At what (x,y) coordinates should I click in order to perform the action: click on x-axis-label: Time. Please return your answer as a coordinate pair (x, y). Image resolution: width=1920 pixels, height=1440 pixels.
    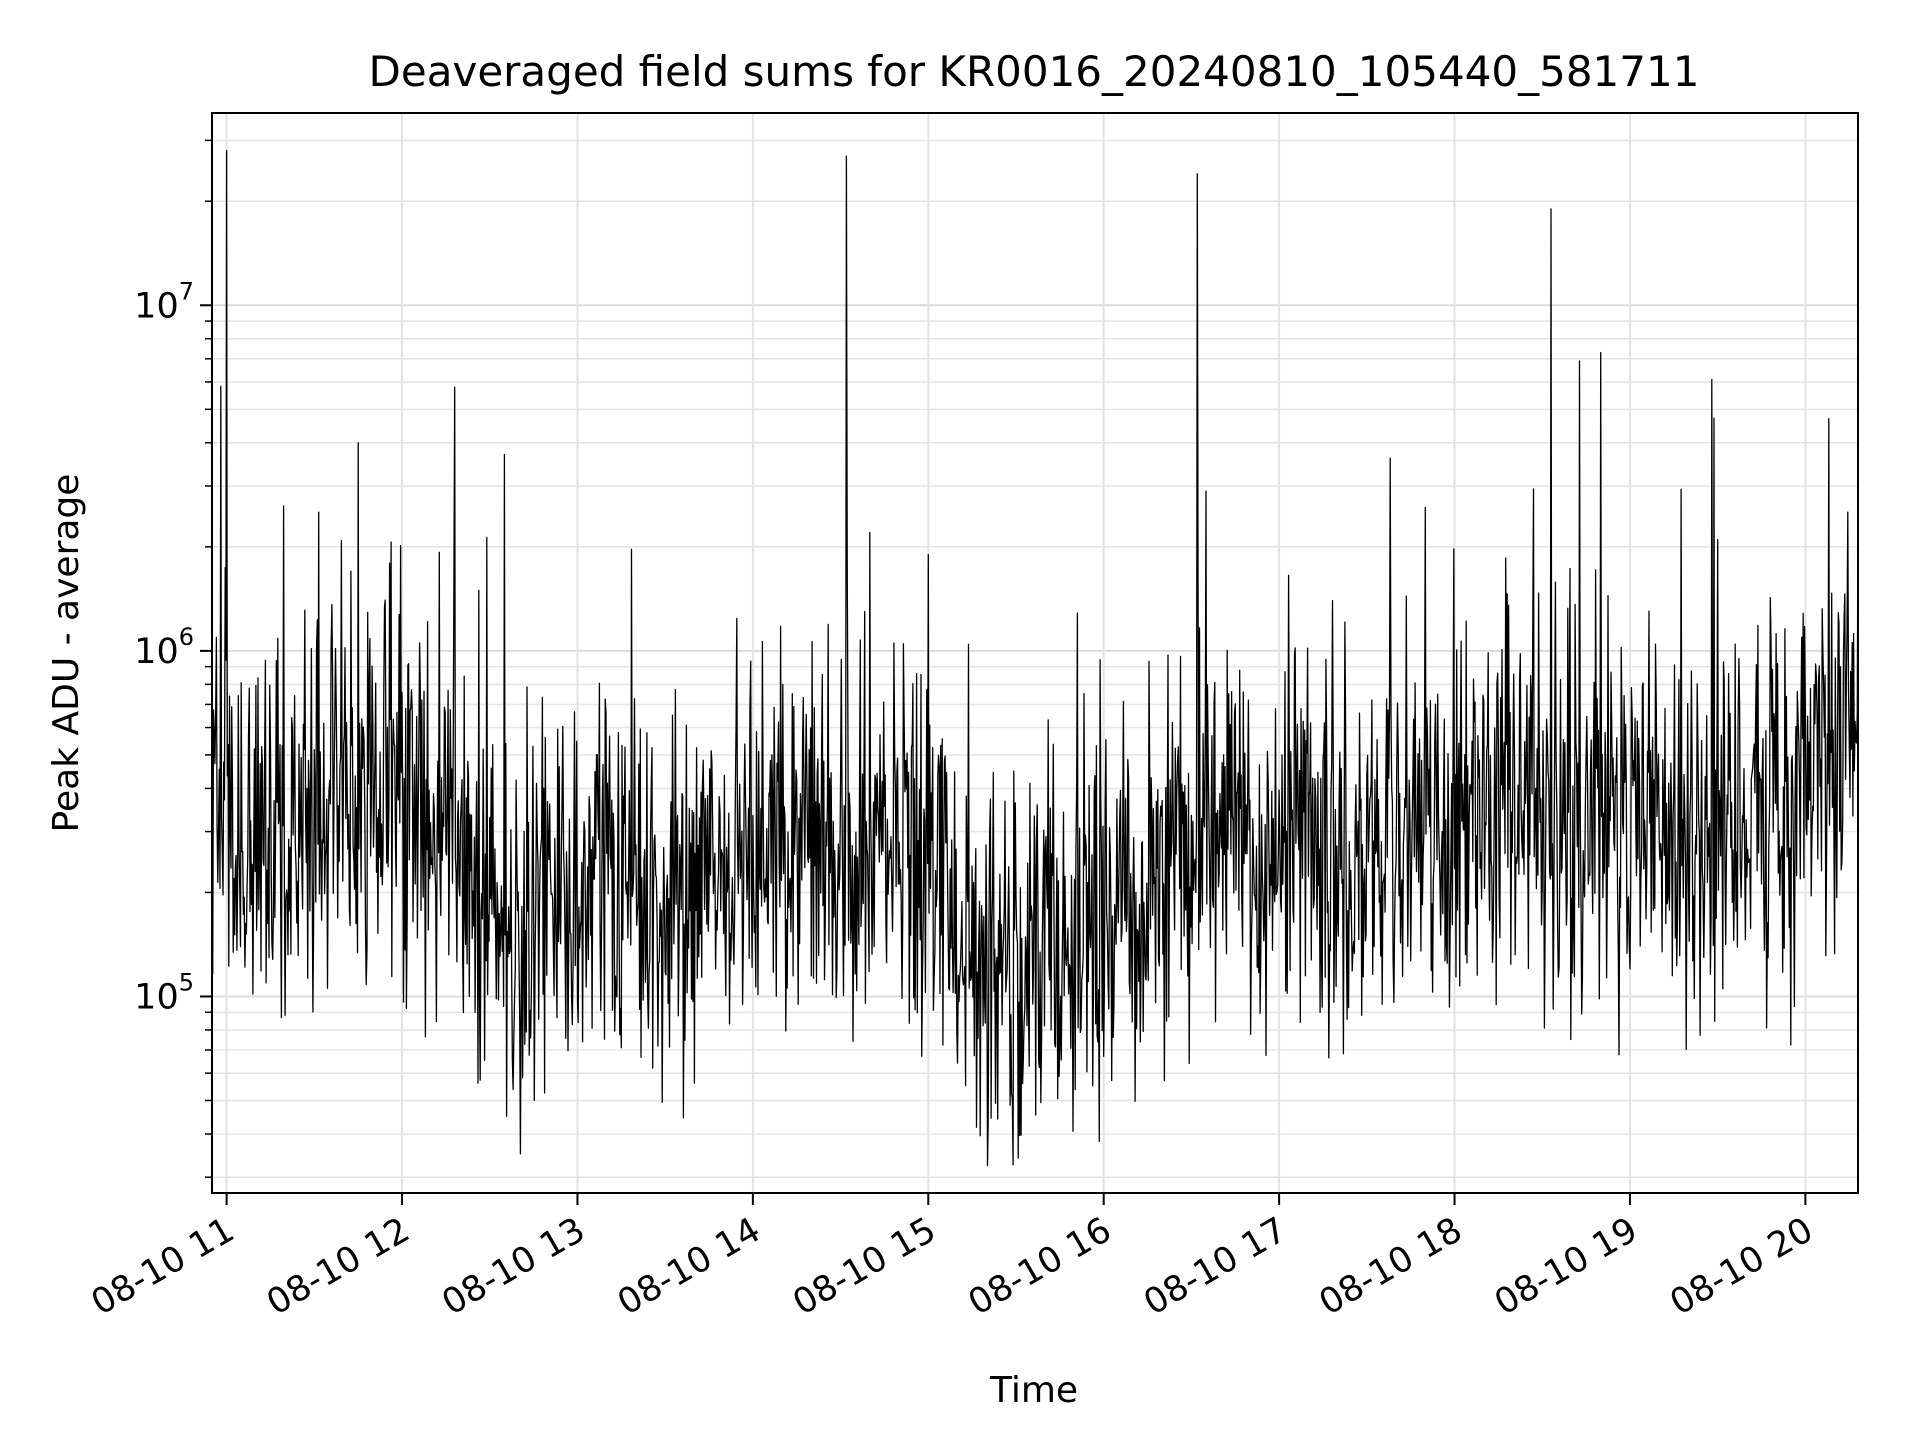
    Looking at the image, I should click on (1033, 1390).